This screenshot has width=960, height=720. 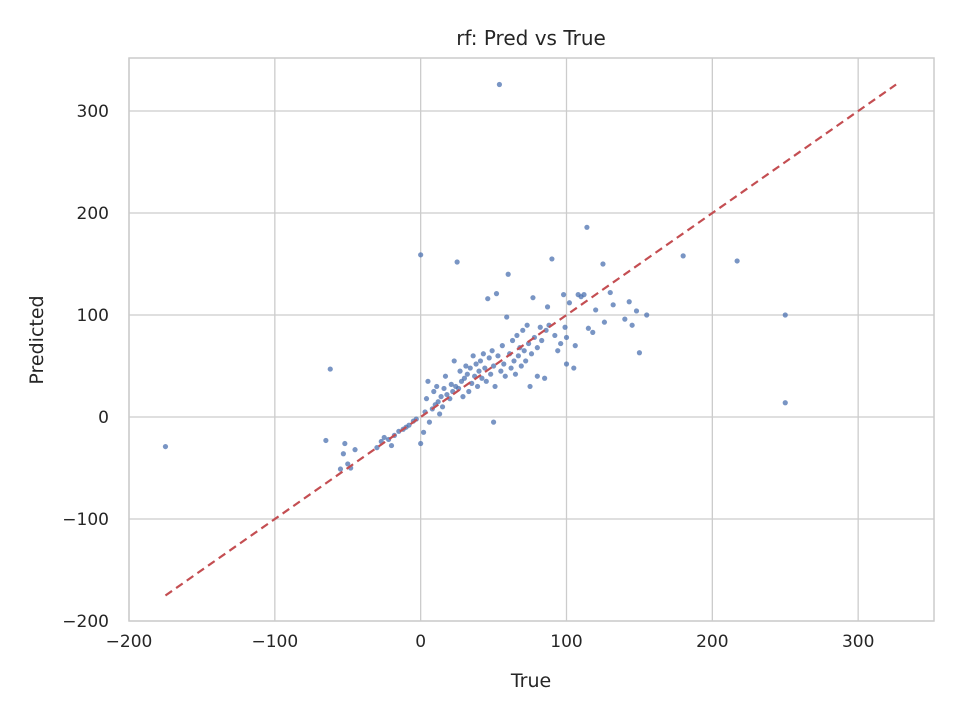 What do you see at coordinates (93, 316) in the screenshot?
I see `y-tick-label: 100` at bounding box center [93, 316].